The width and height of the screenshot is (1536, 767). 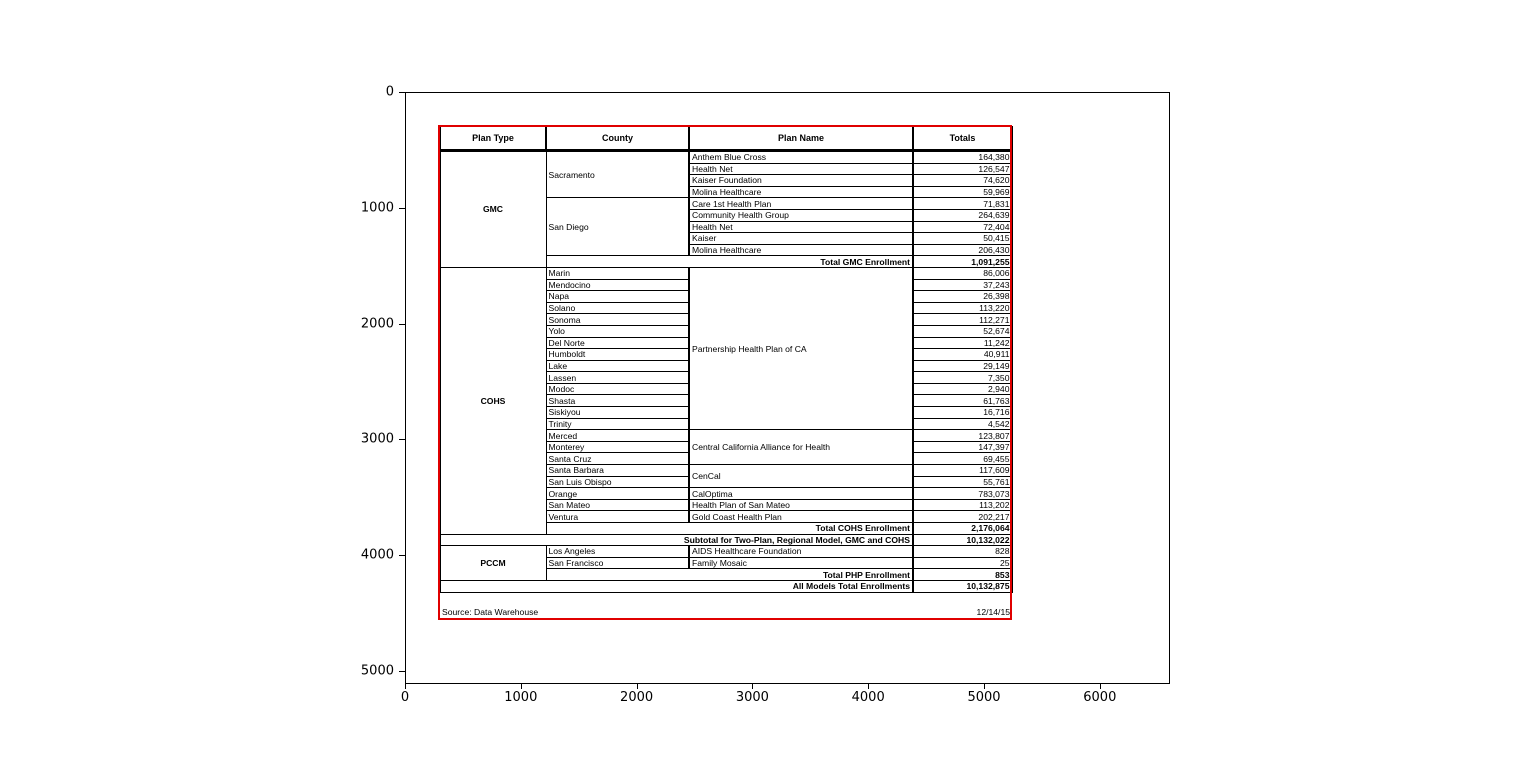 What do you see at coordinates (617, 296) in the screenshot?
I see `county-cell: Napa` at bounding box center [617, 296].